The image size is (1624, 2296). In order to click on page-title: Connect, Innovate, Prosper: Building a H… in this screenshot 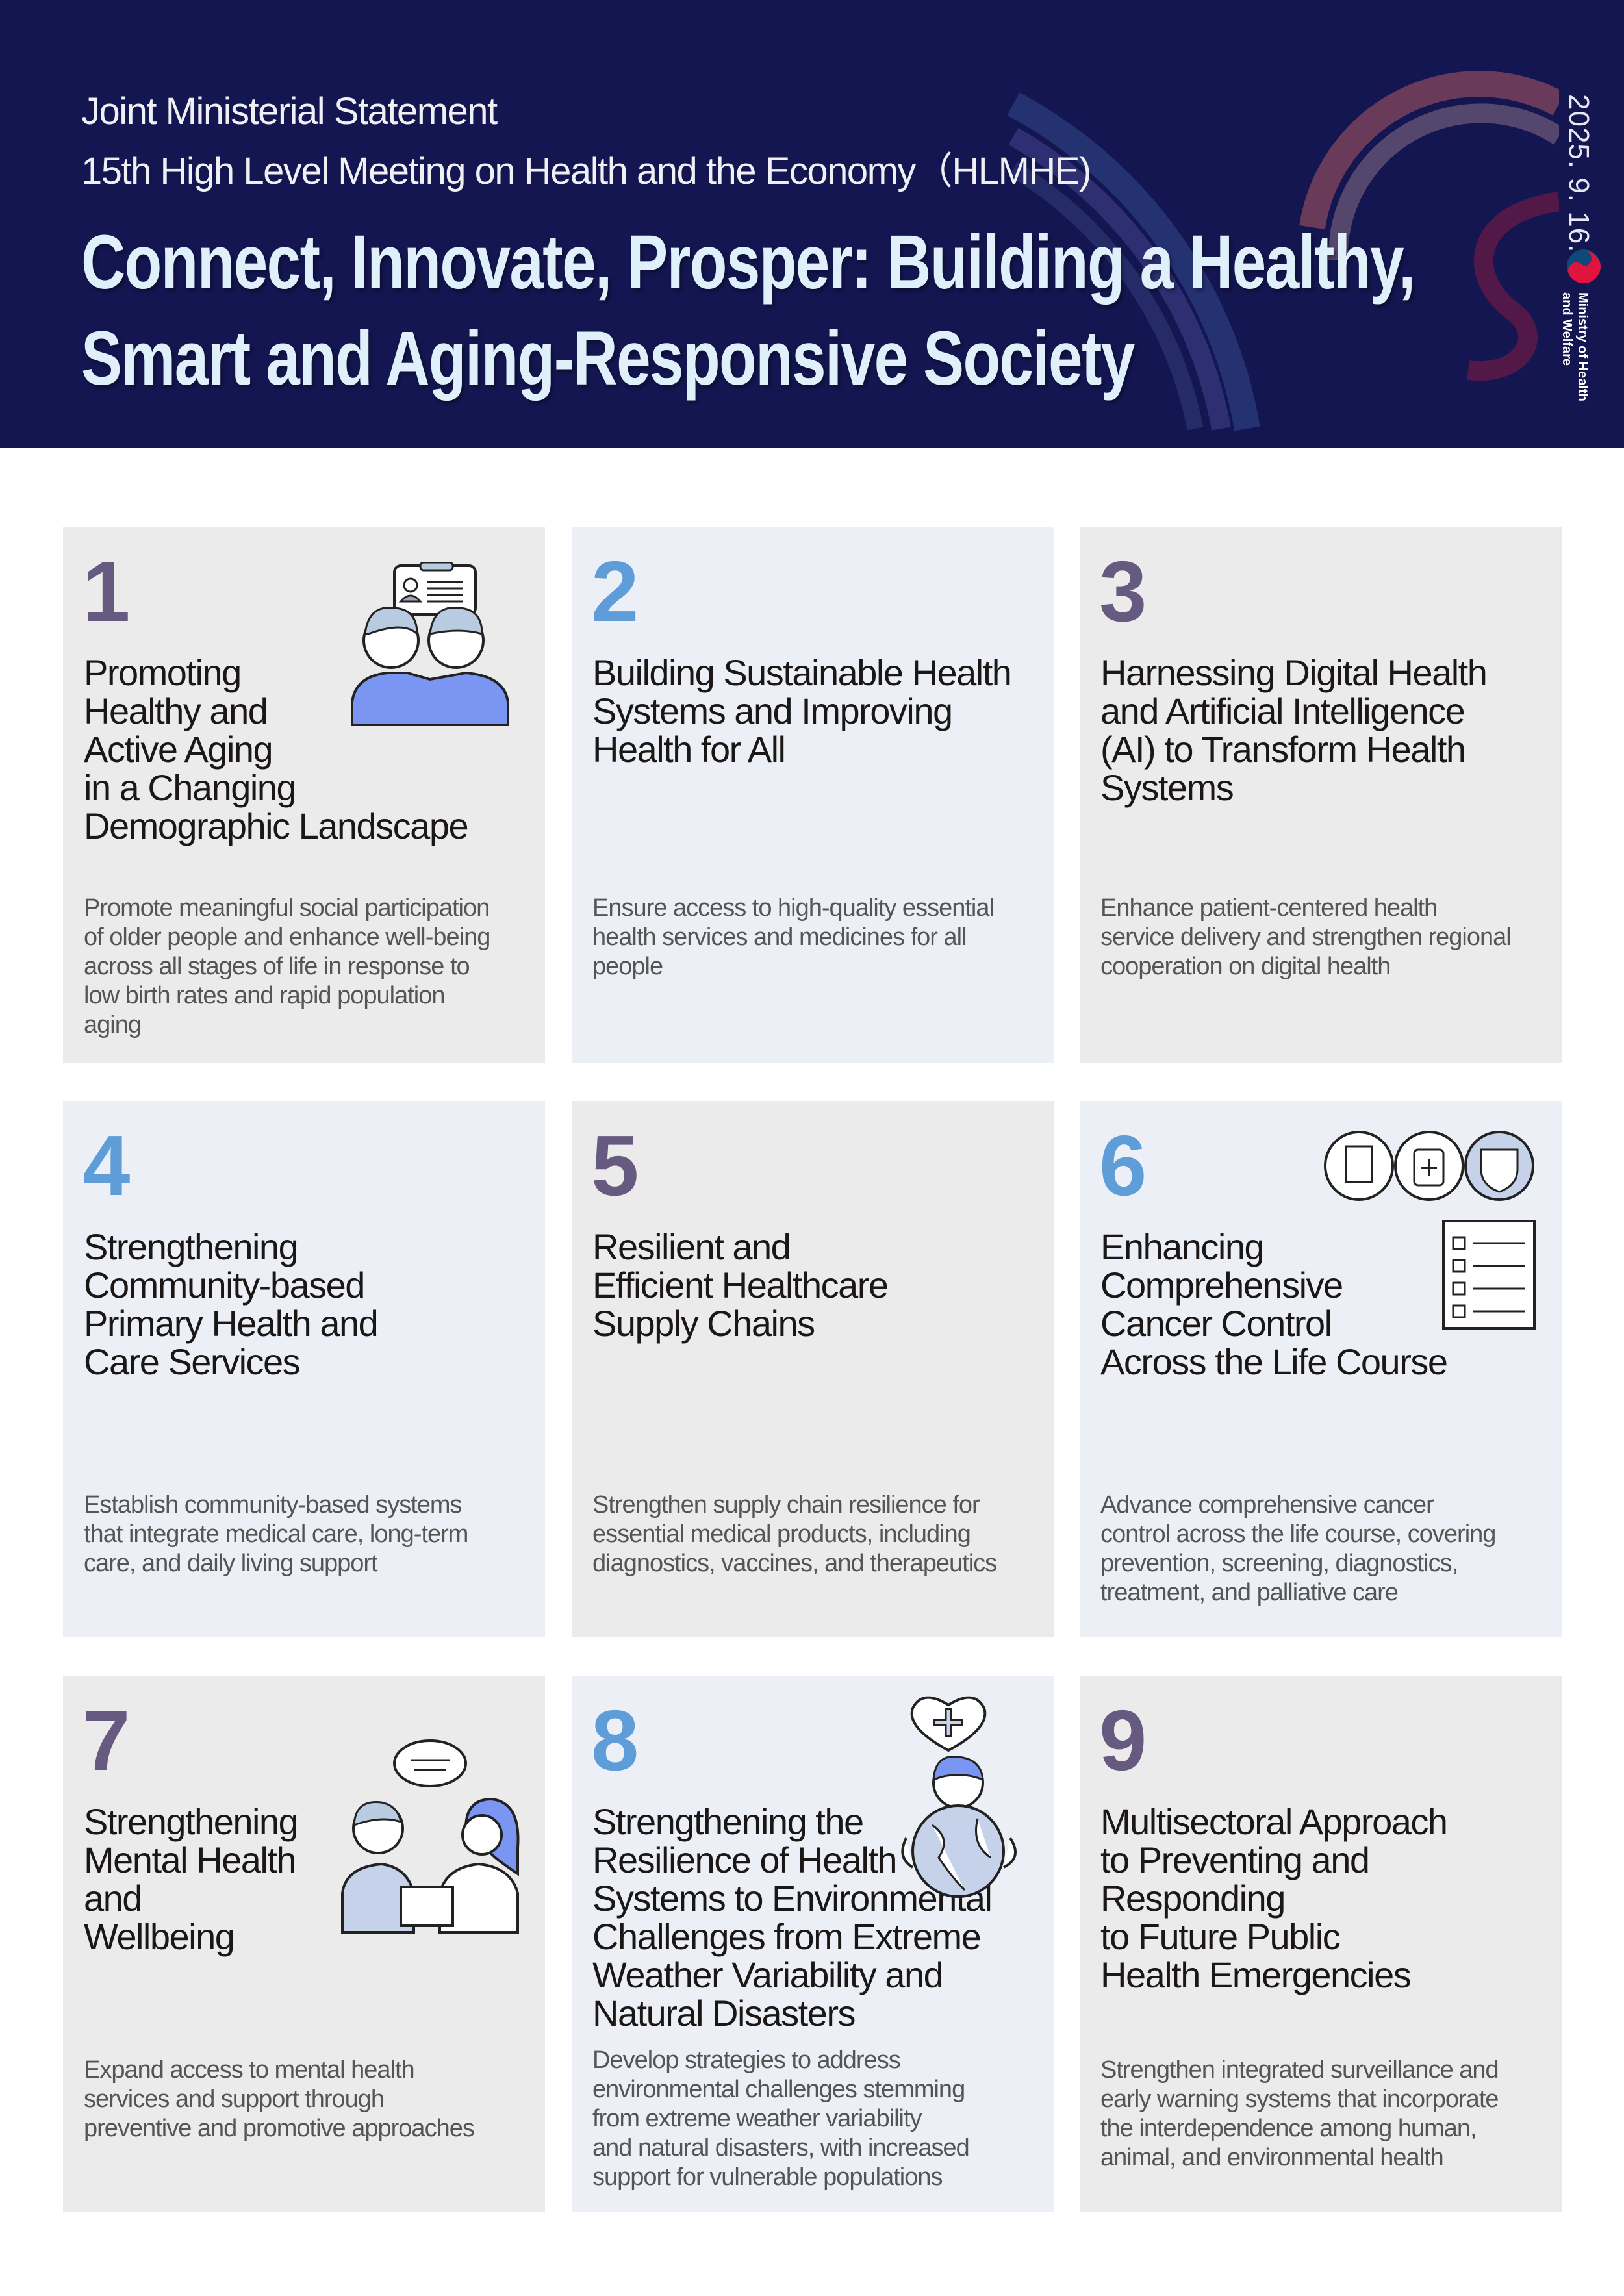, I will do `click(748, 310)`.